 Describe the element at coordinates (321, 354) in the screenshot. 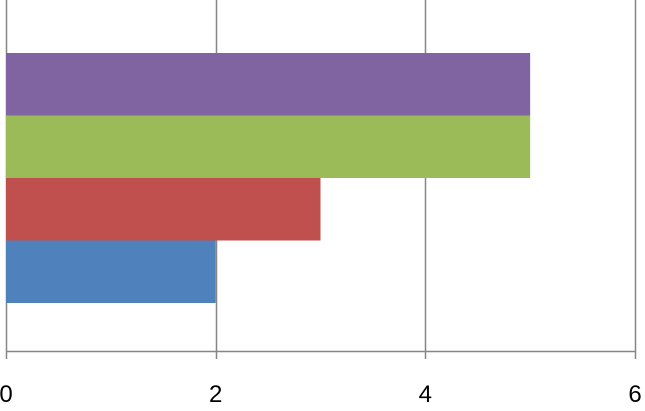

I see `x-axis` at that location.